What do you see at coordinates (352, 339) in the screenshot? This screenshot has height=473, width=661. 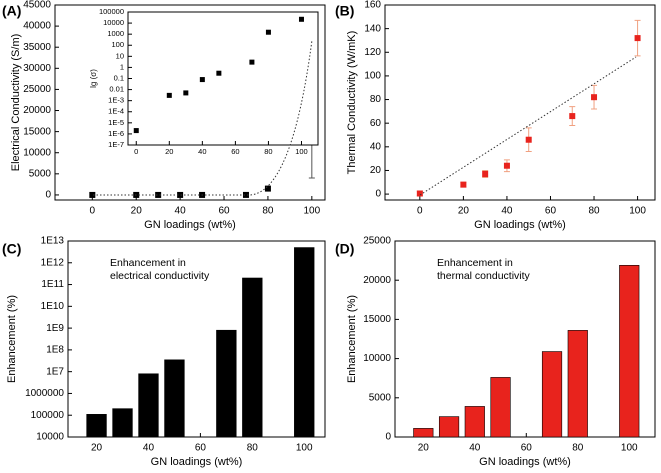 I see `y-axis-label: Enhancement (%)` at bounding box center [352, 339].